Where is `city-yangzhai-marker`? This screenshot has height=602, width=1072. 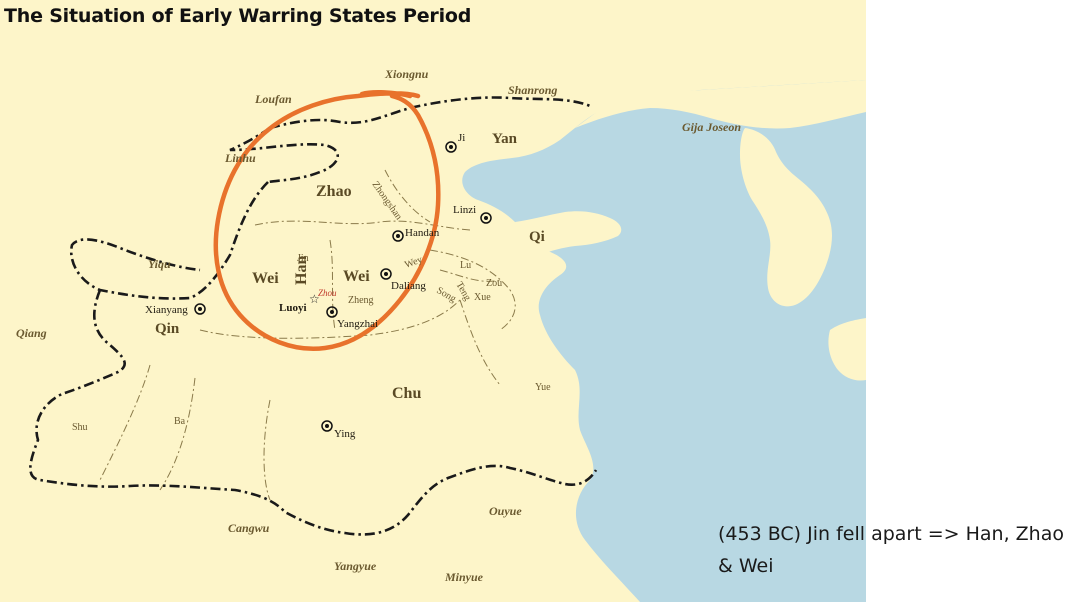 city-yangzhai-marker is located at coordinates (332, 312).